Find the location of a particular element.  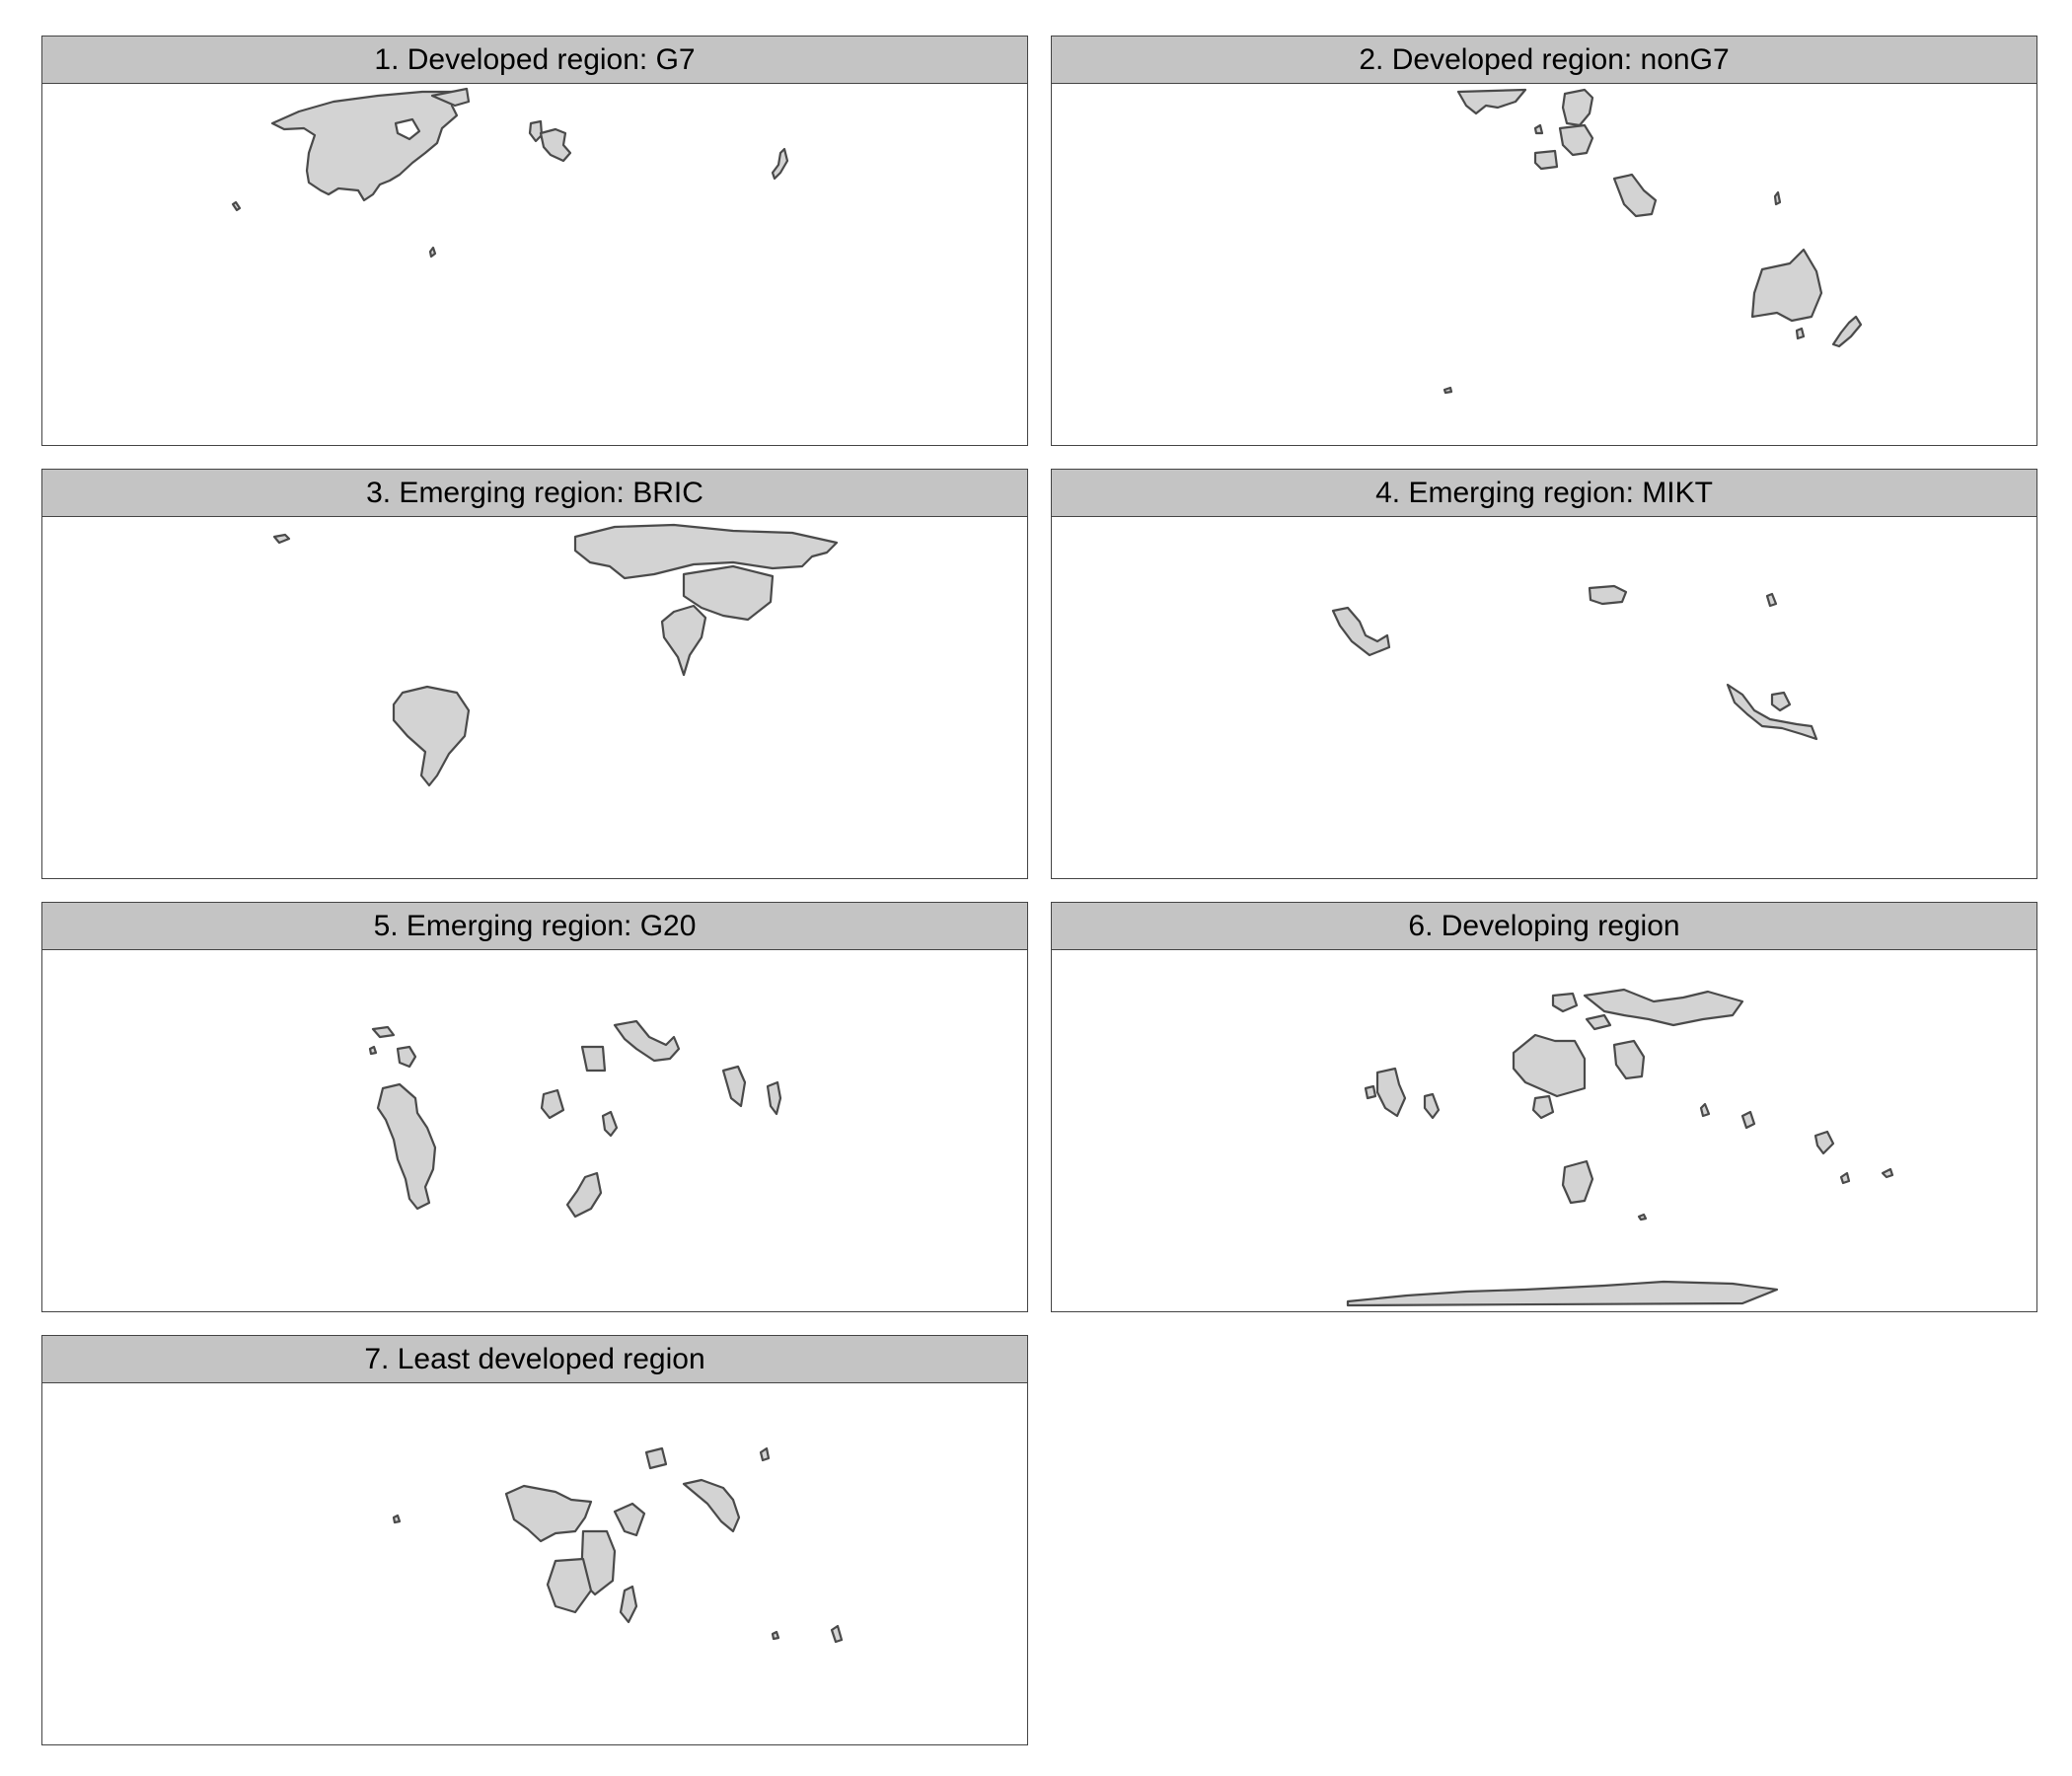

indonesia-islands-shape is located at coordinates (1781, 702).